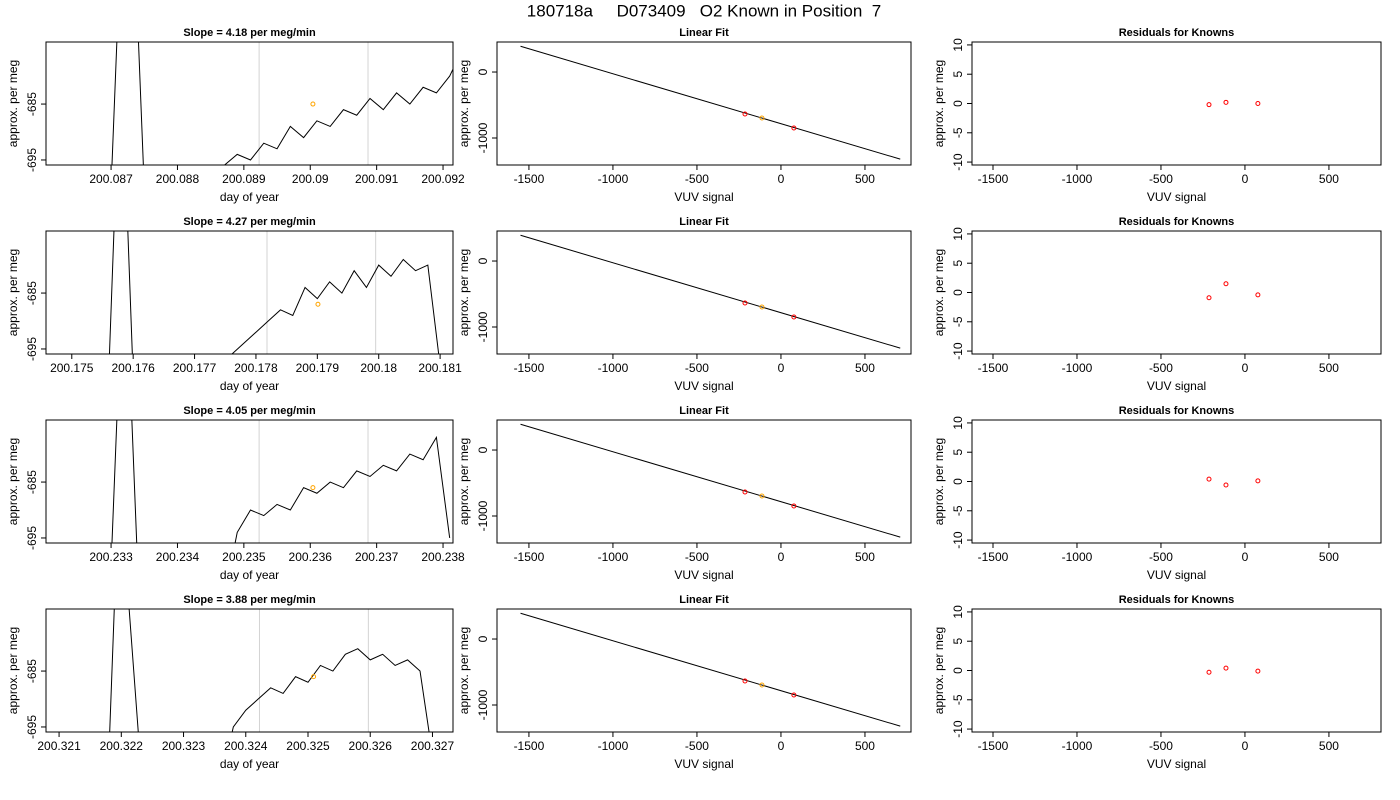  Describe the element at coordinates (195, 368) in the screenshot. I see `x-tick-label: 200.177` at that location.